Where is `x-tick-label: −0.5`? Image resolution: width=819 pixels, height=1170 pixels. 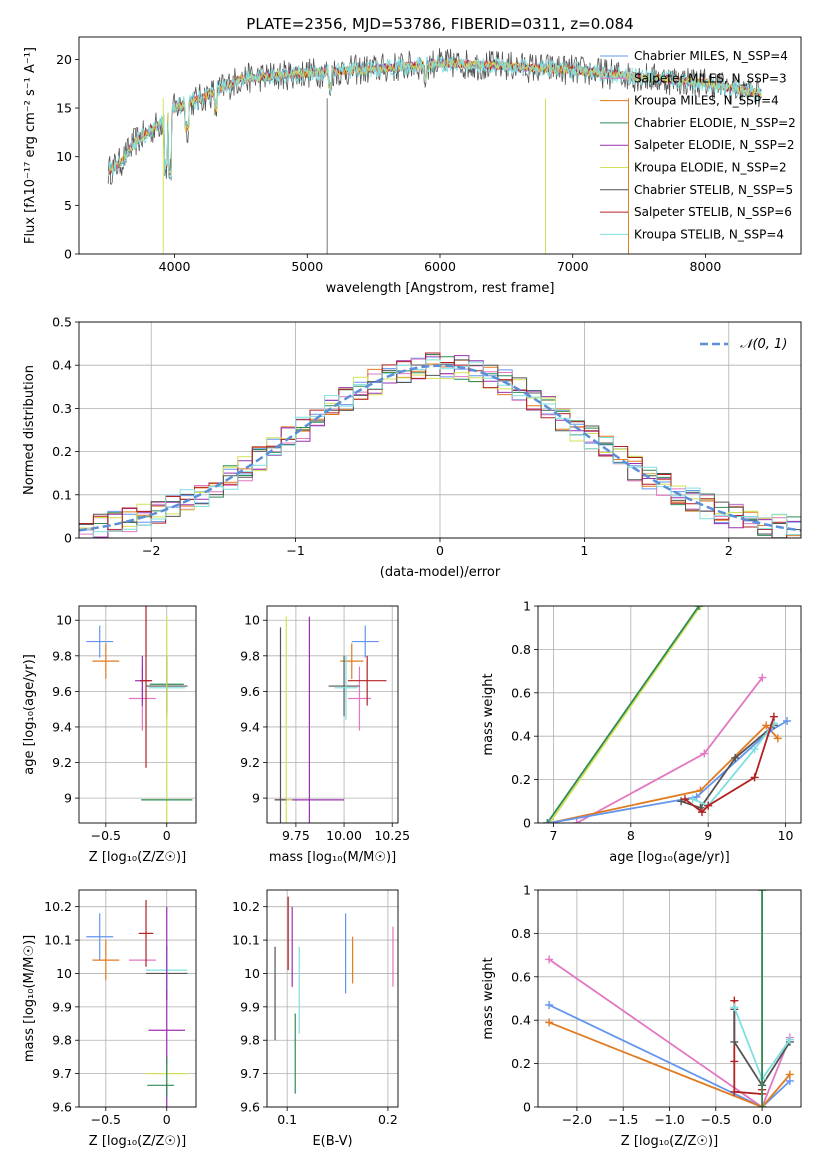
x-tick-label: −0.5 is located at coordinates (106, 1119).